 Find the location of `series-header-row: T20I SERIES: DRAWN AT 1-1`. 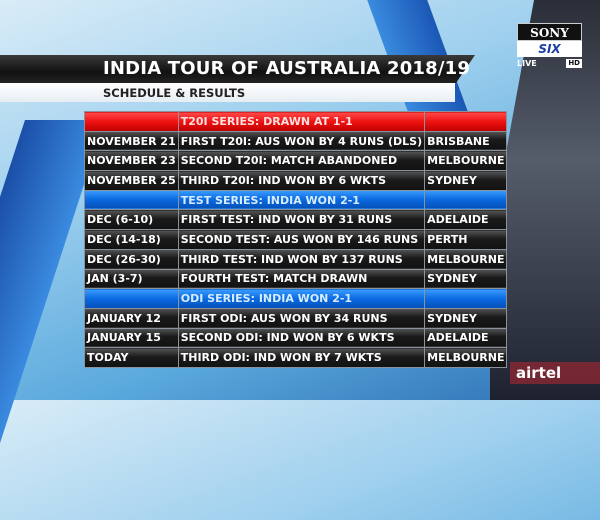

series-header-row: T20I SERIES: DRAWN AT 1-1 is located at coordinates (296, 121).